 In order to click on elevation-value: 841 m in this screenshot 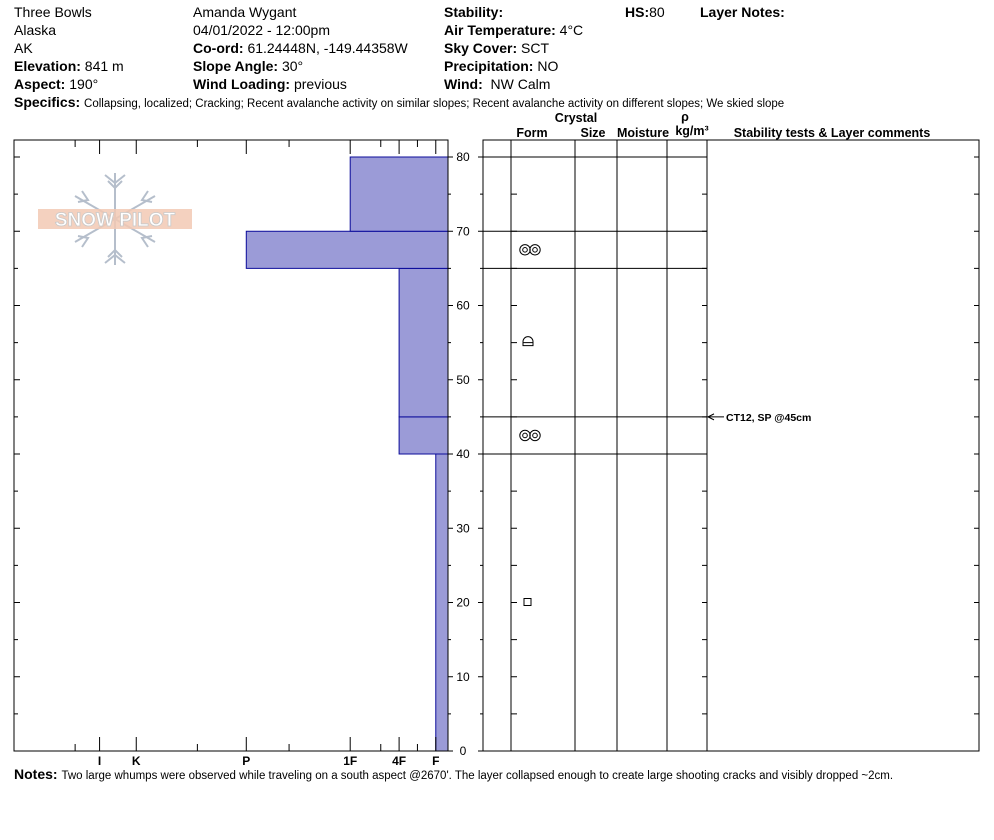, I will do `click(104, 66)`.